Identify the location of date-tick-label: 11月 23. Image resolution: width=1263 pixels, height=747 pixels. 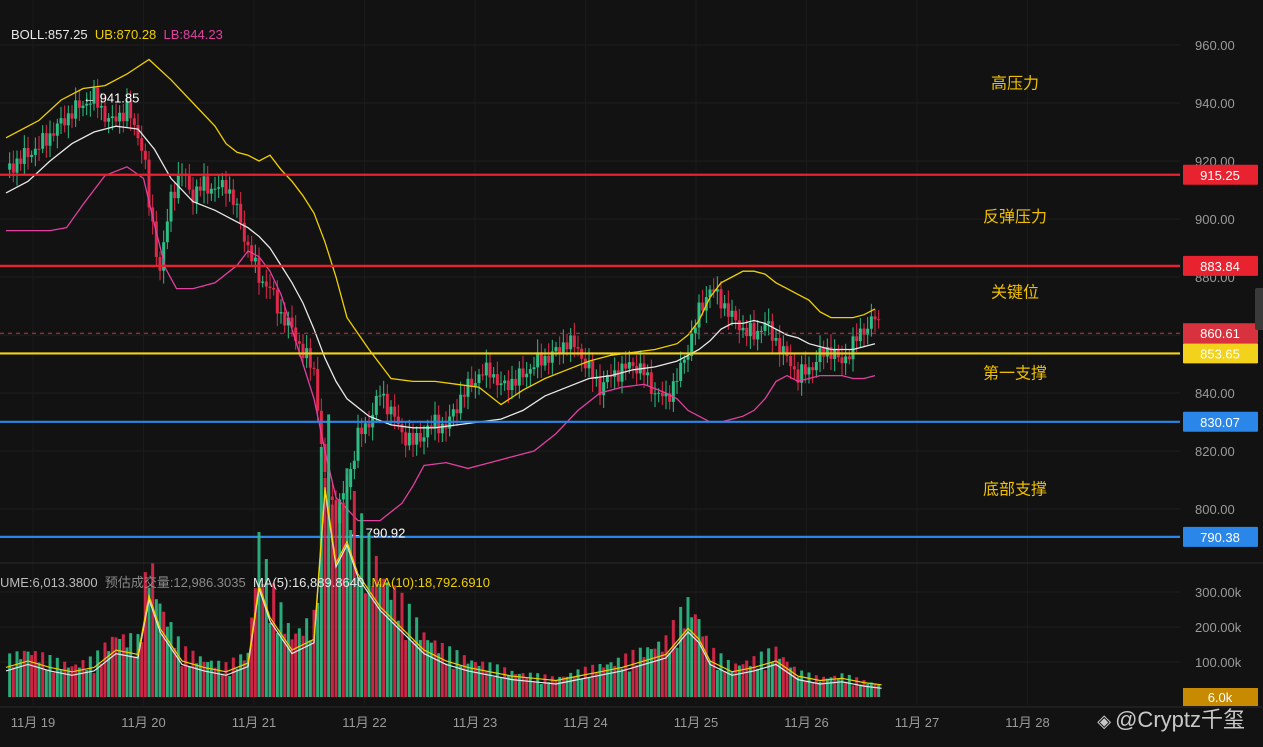
(475, 722).